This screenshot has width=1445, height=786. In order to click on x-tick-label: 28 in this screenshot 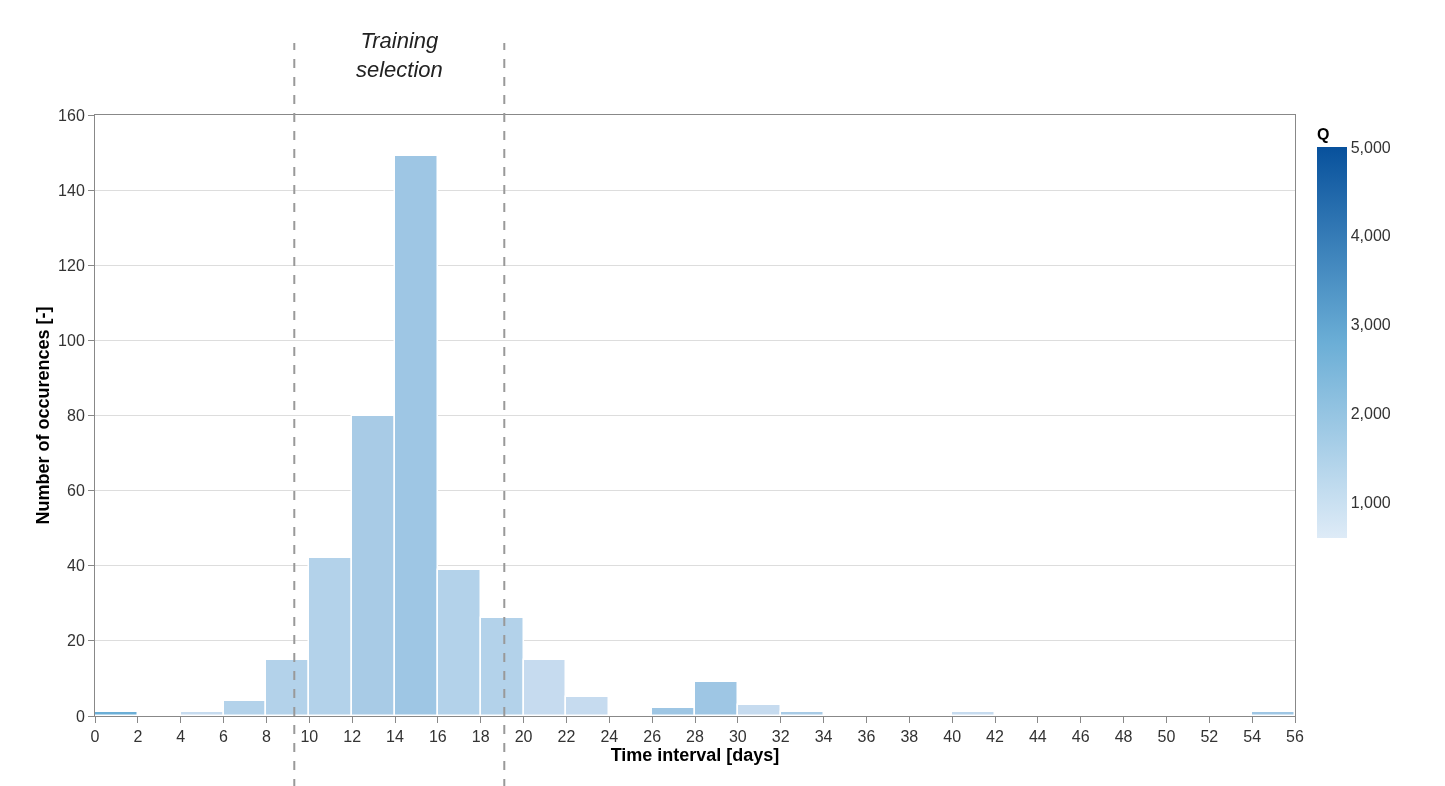, I will do `click(695, 737)`.